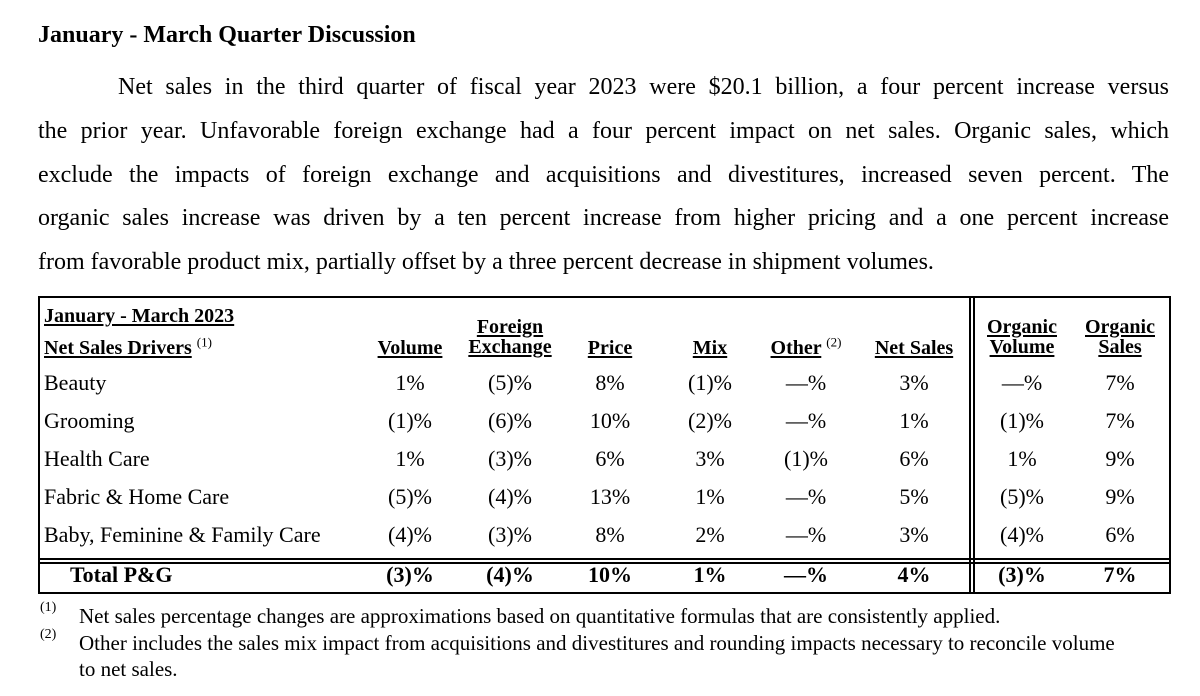 Image resolution: width=1200 pixels, height=696 pixels. Describe the element at coordinates (410, 574) in the screenshot. I see `total-volume: (3)%` at that location.